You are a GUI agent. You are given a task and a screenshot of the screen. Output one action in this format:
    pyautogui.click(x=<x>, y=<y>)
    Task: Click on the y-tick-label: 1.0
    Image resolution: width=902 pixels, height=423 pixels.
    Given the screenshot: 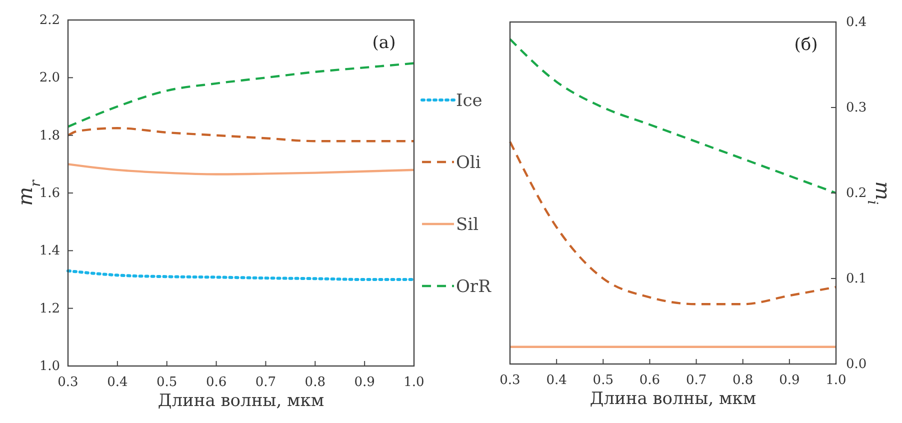 What is the action you would take?
    pyautogui.click(x=49, y=366)
    